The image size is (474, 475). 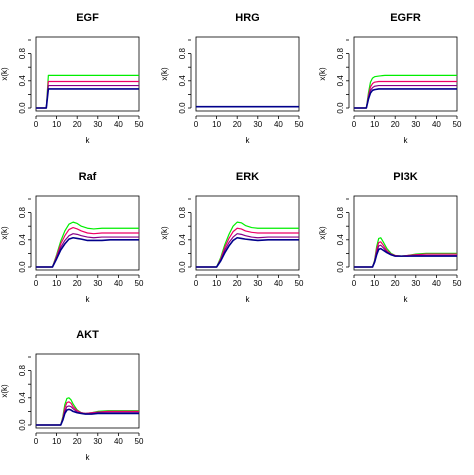 What do you see at coordinates (405, 18) in the screenshot?
I see `panel-title: EGFR` at bounding box center [405, 18].